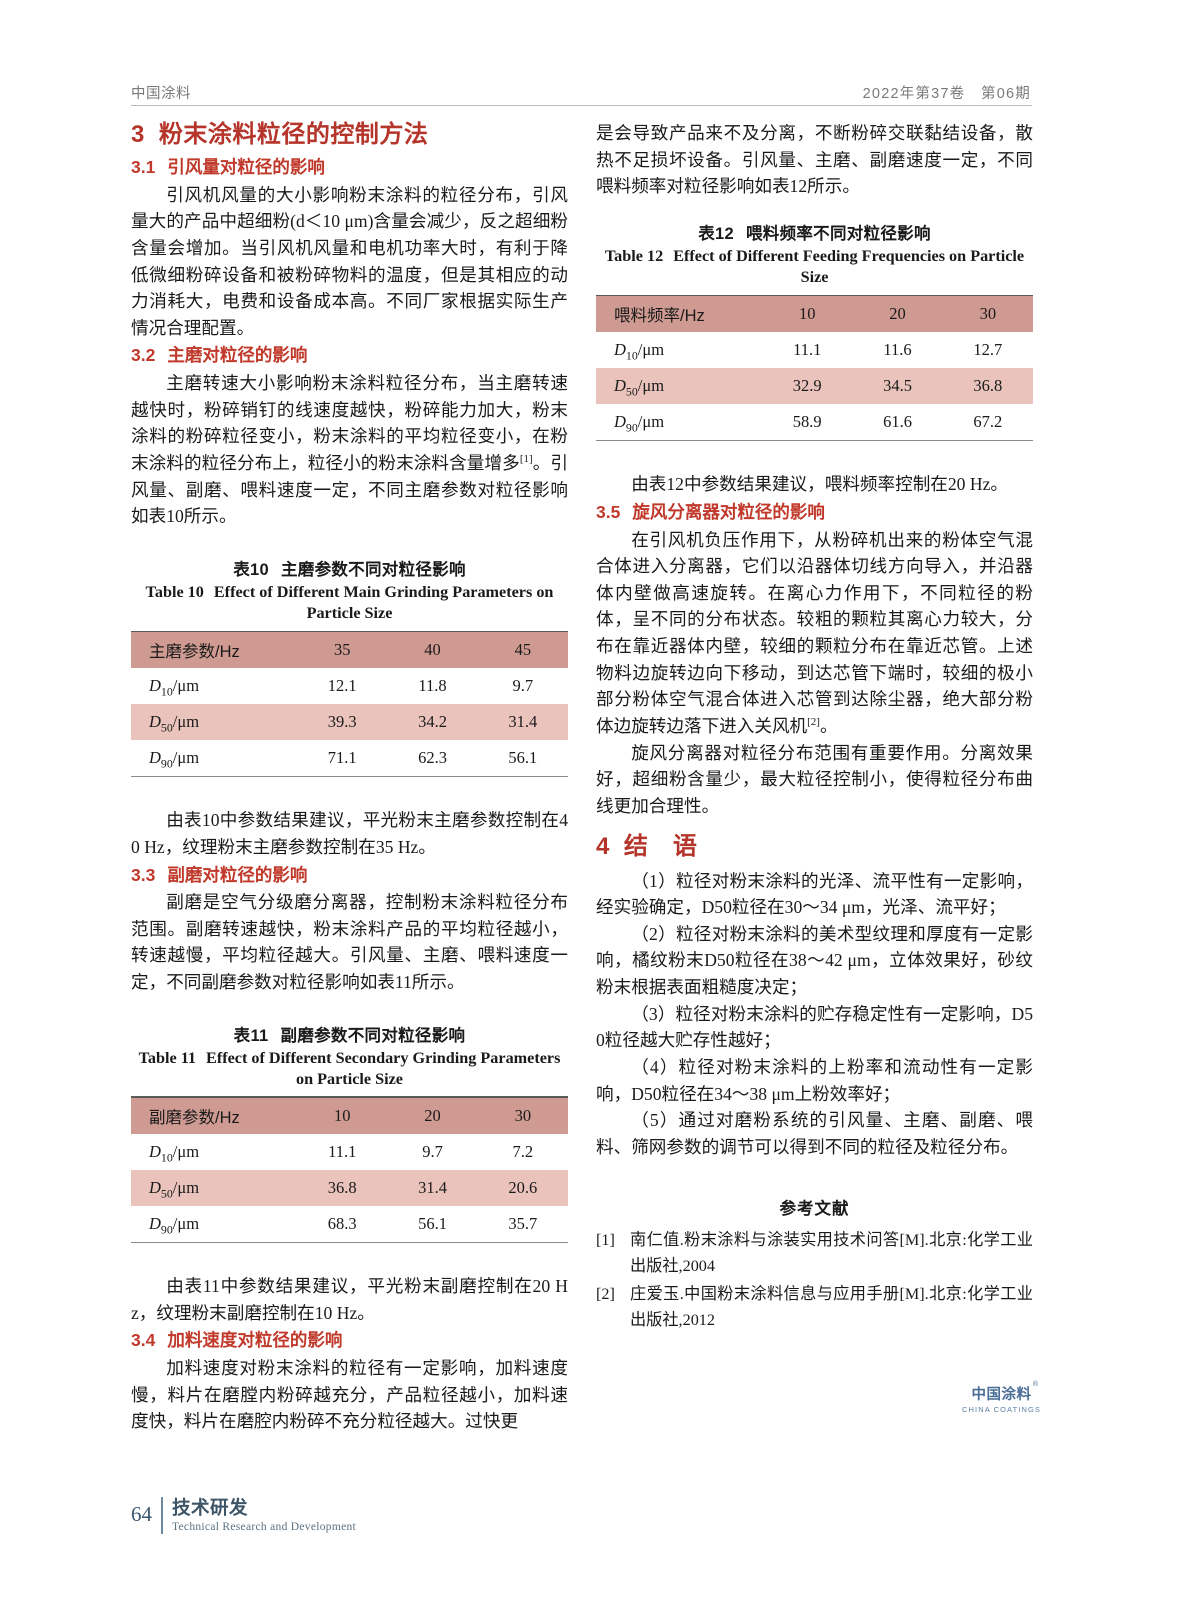  Describe the element at coordinates (838, 233) in the screenshot. I see `table-12-title-cn: 喂料频率不同对粒径影响` at that location.